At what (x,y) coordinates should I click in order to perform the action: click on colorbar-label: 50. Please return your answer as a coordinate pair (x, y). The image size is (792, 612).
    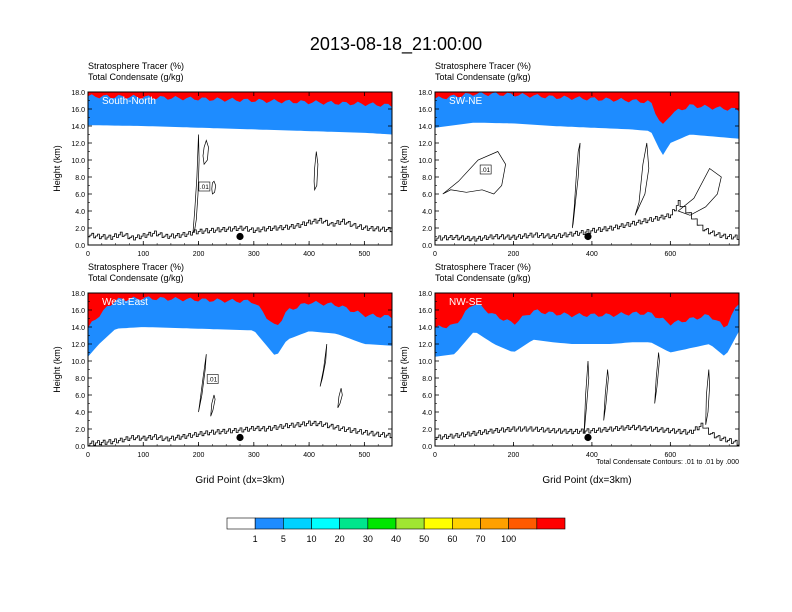
    Looking at the image, I should click on (424, 539).